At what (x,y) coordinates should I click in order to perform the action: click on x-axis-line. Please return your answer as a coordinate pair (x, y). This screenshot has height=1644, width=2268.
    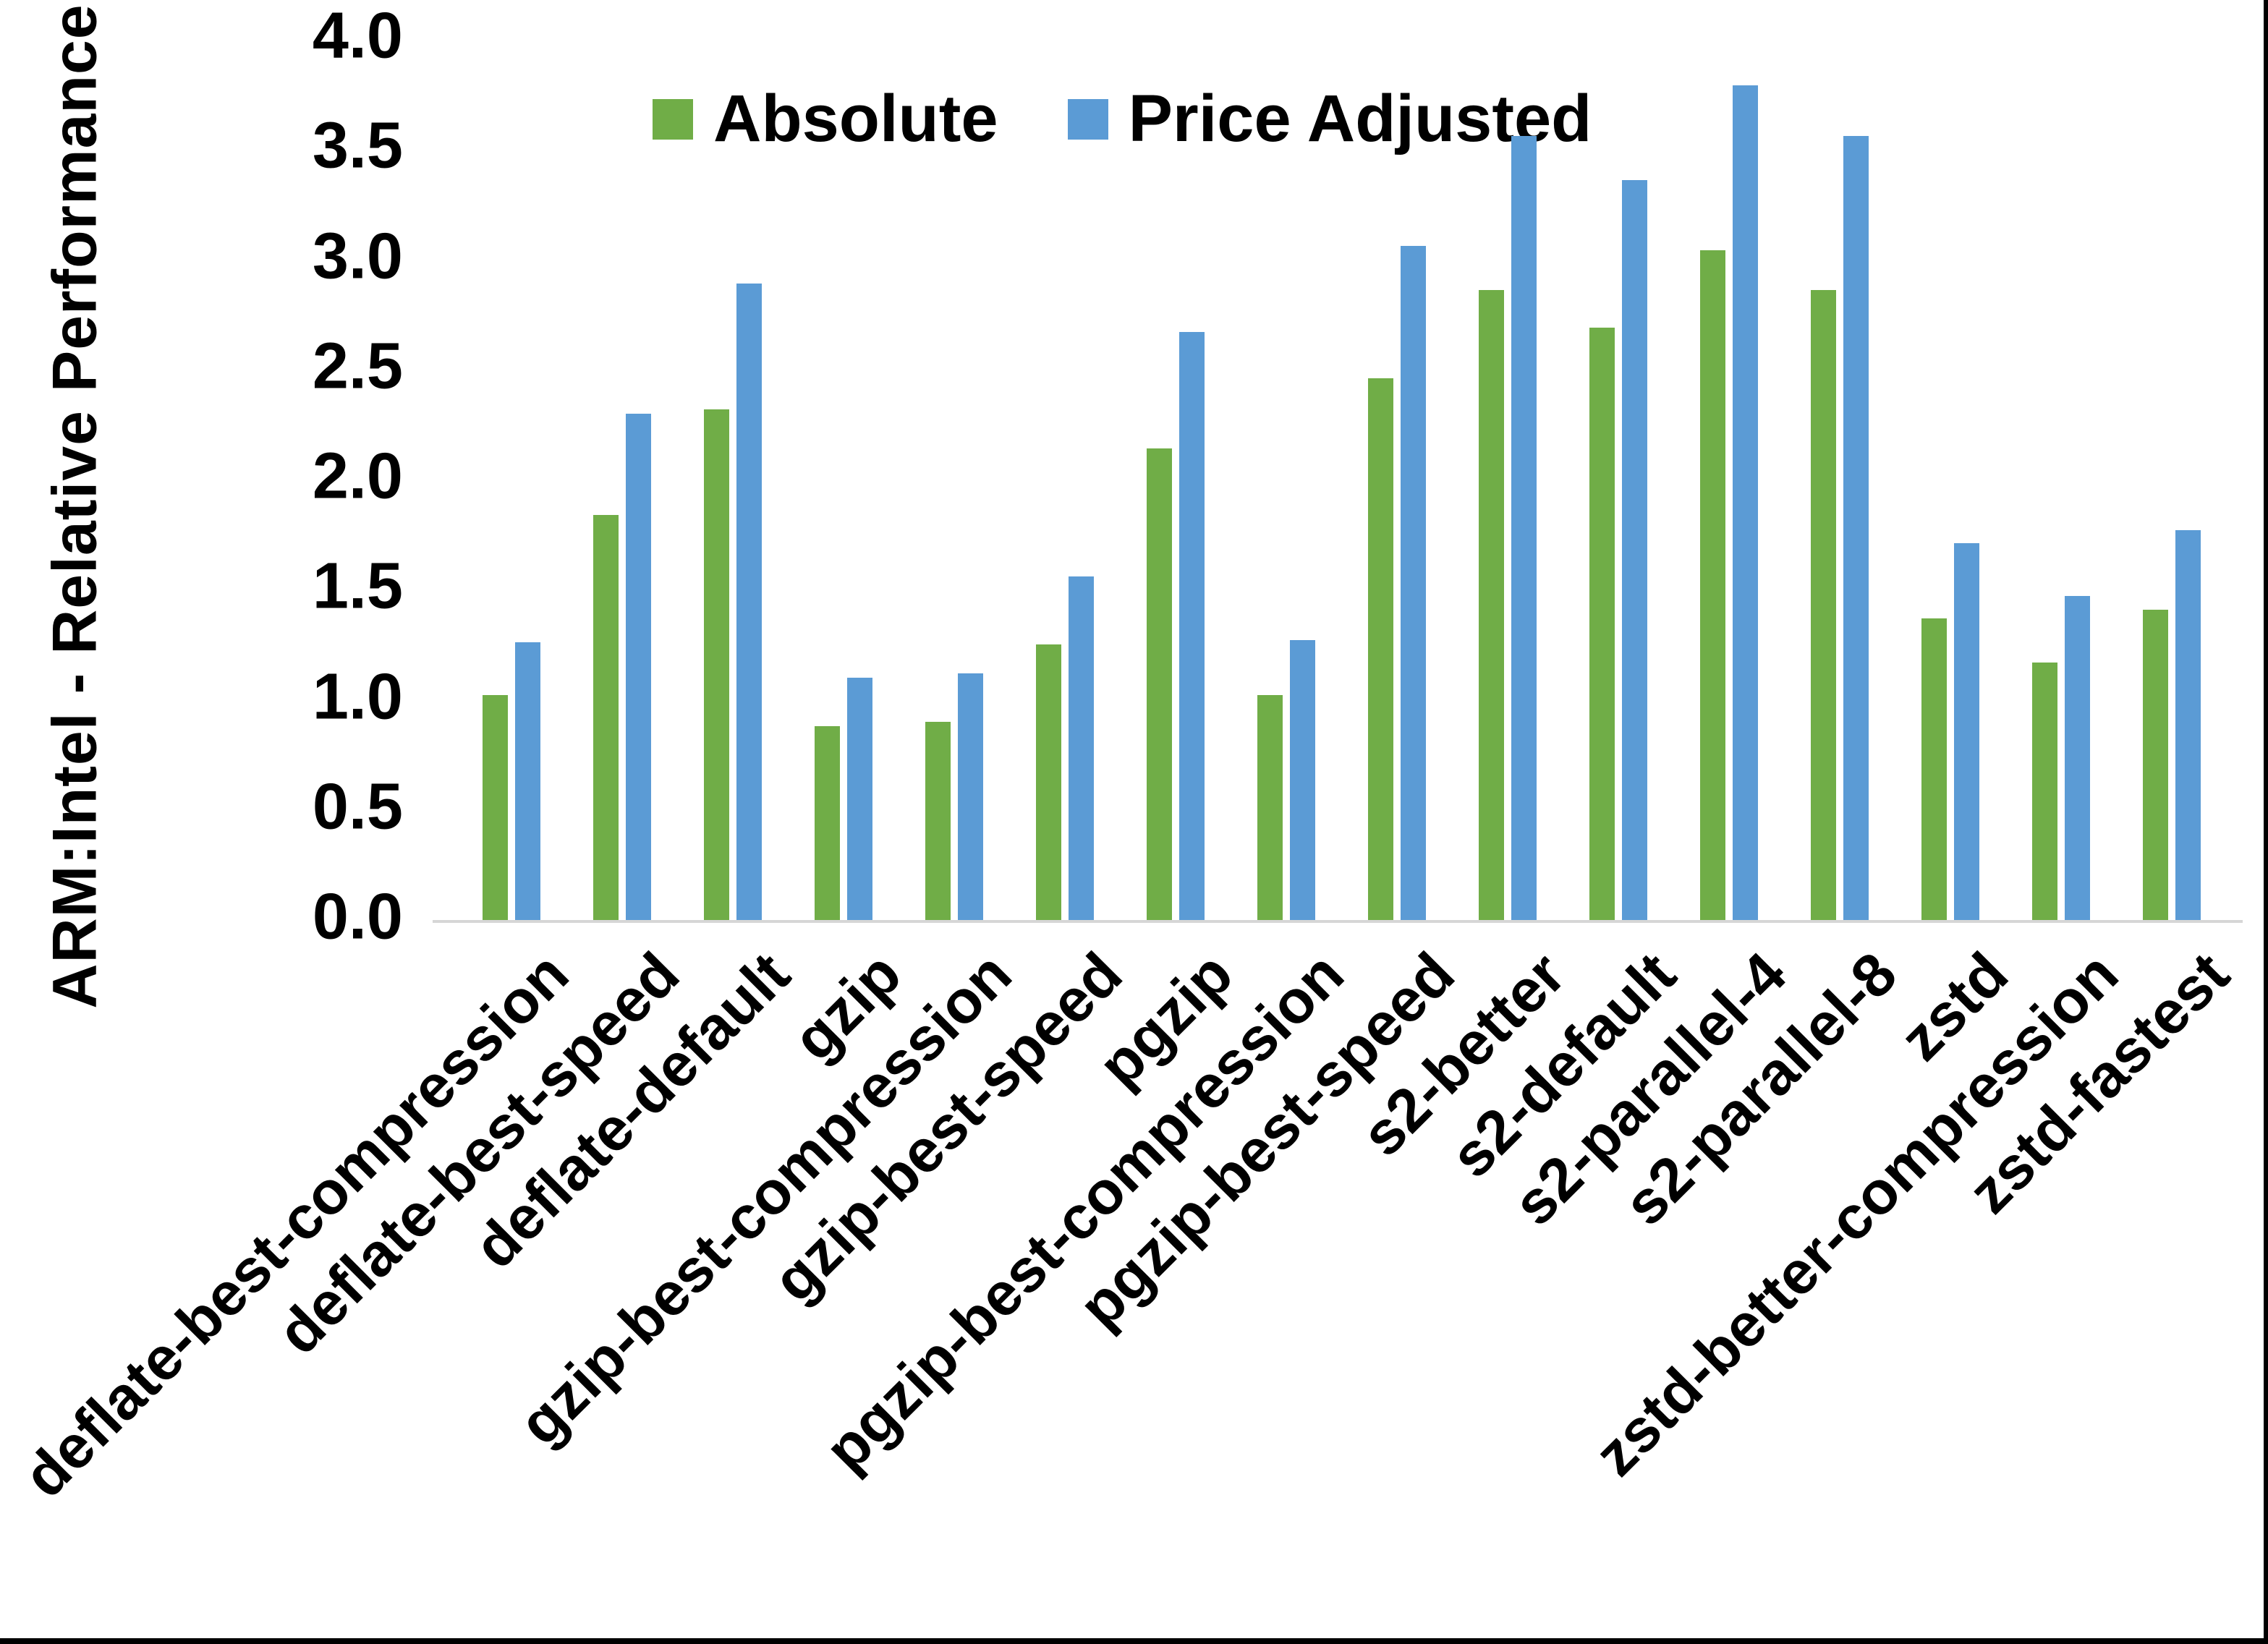
    Looking at the image, I should click on (1338, 921).